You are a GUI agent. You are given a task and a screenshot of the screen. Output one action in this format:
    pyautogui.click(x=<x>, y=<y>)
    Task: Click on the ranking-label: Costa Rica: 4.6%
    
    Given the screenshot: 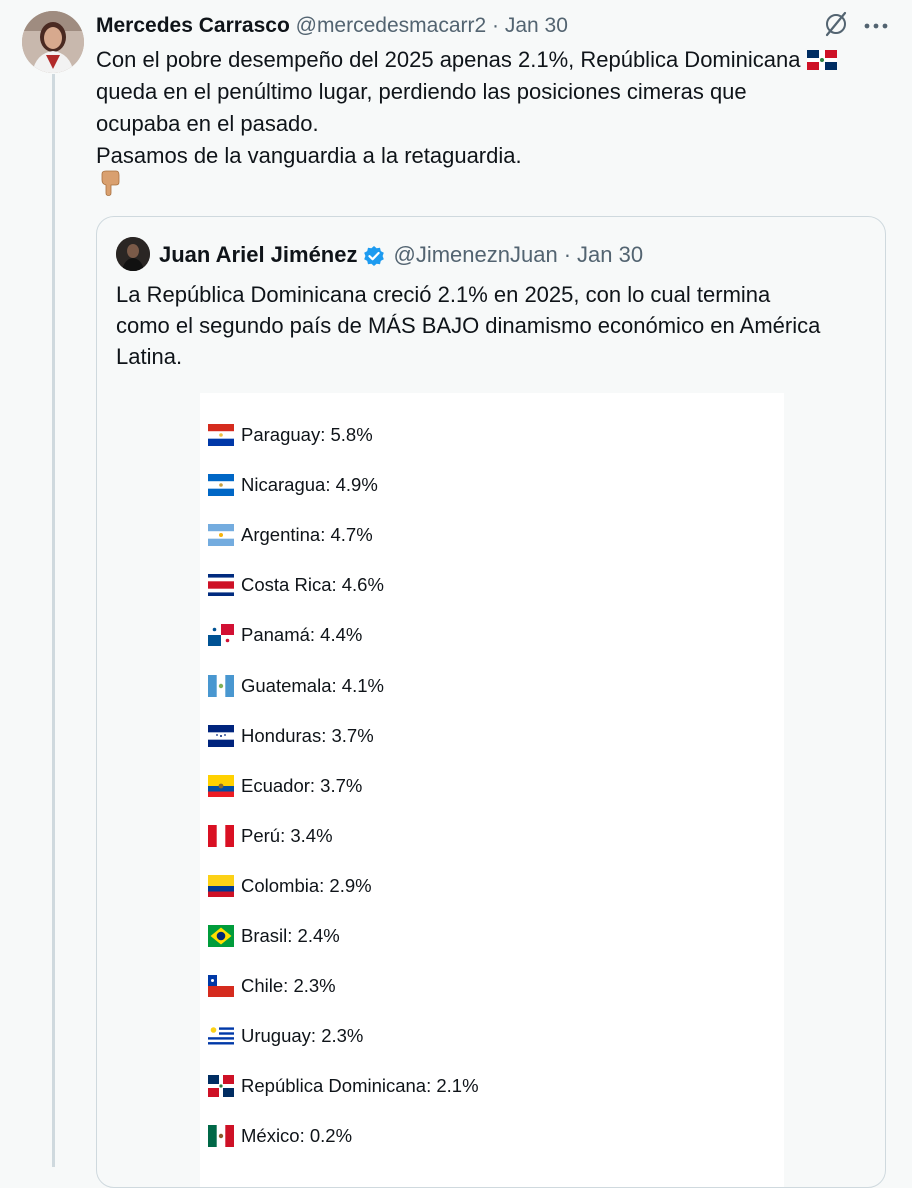 What is the action you would take?
    pyautogui.click(x=312, y=585)
    